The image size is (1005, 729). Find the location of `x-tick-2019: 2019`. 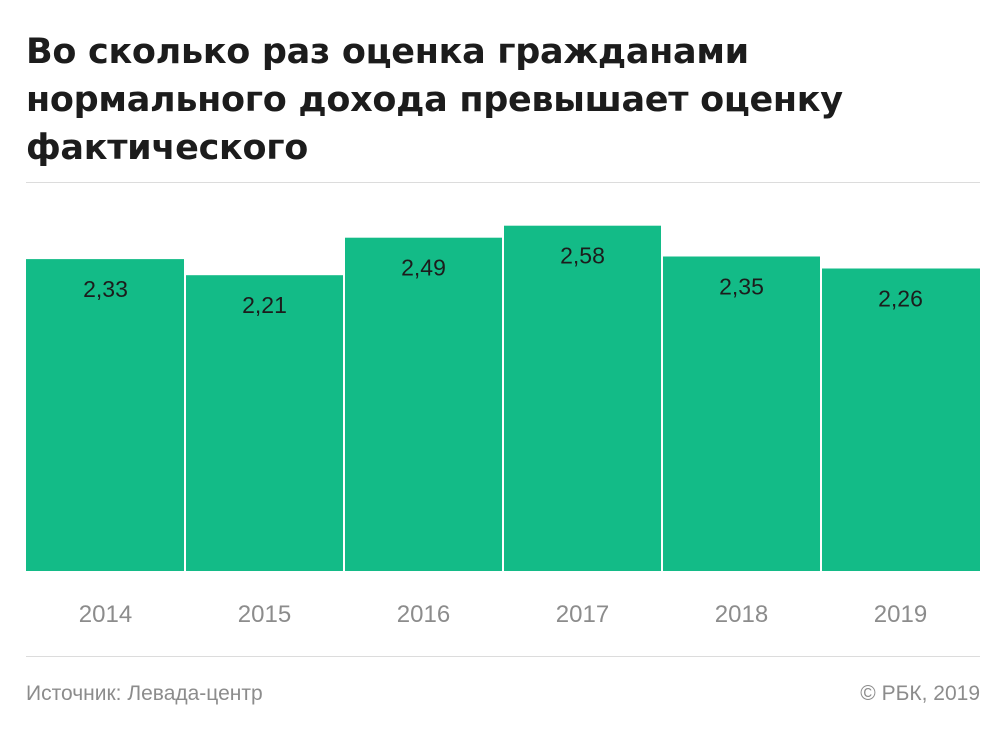

x-tick-2019: 2019 is located at coordinates (900, 614).